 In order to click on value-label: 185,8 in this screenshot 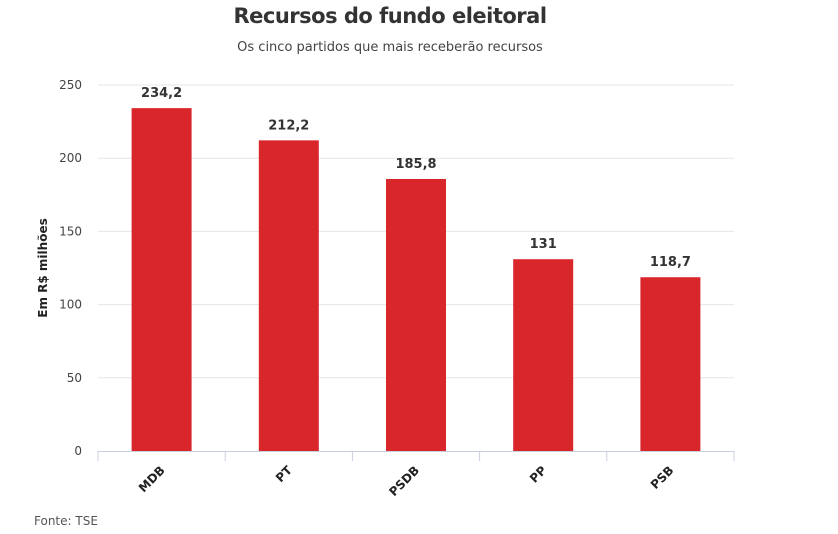, I will do `click(415, 164)`.